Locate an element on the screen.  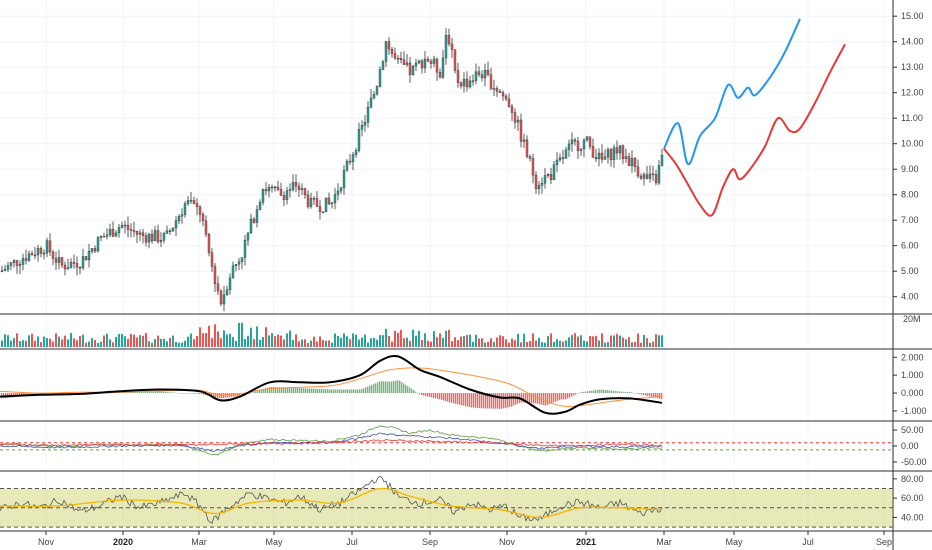
macd-signal-line is located at coordinates (331, 387).